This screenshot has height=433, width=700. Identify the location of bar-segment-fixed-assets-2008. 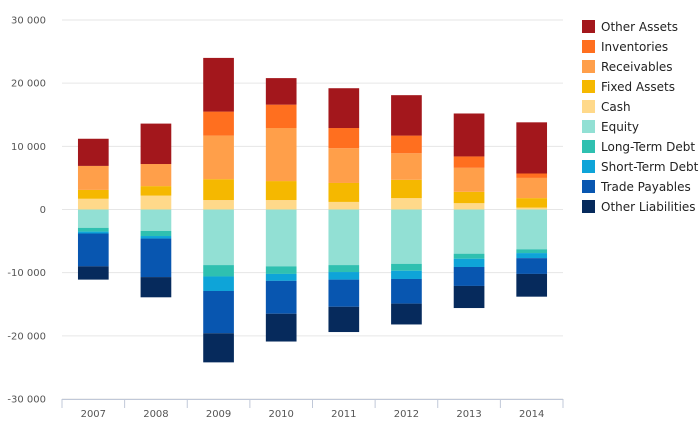
(156, 191).